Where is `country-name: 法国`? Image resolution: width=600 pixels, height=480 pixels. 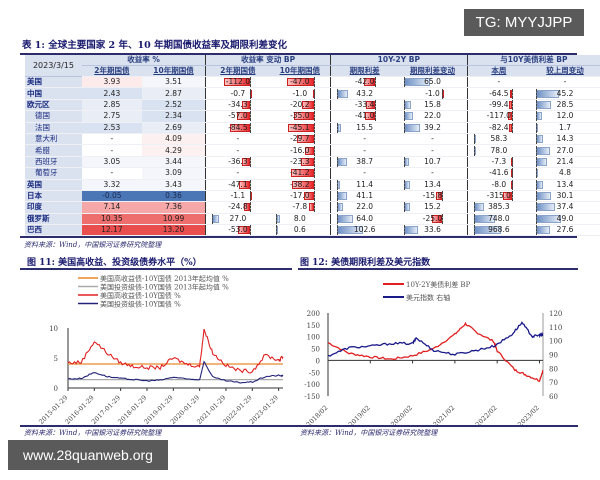 country-name: 法国 is located at coordinates (53, 128).